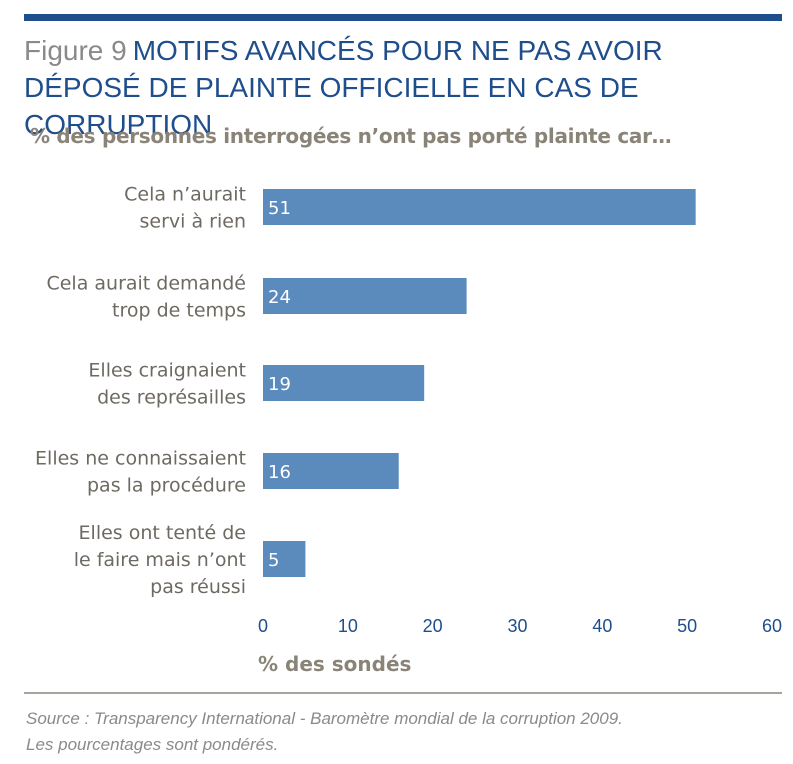  I want to click on bar-value-label: 16, so click(279, 472).